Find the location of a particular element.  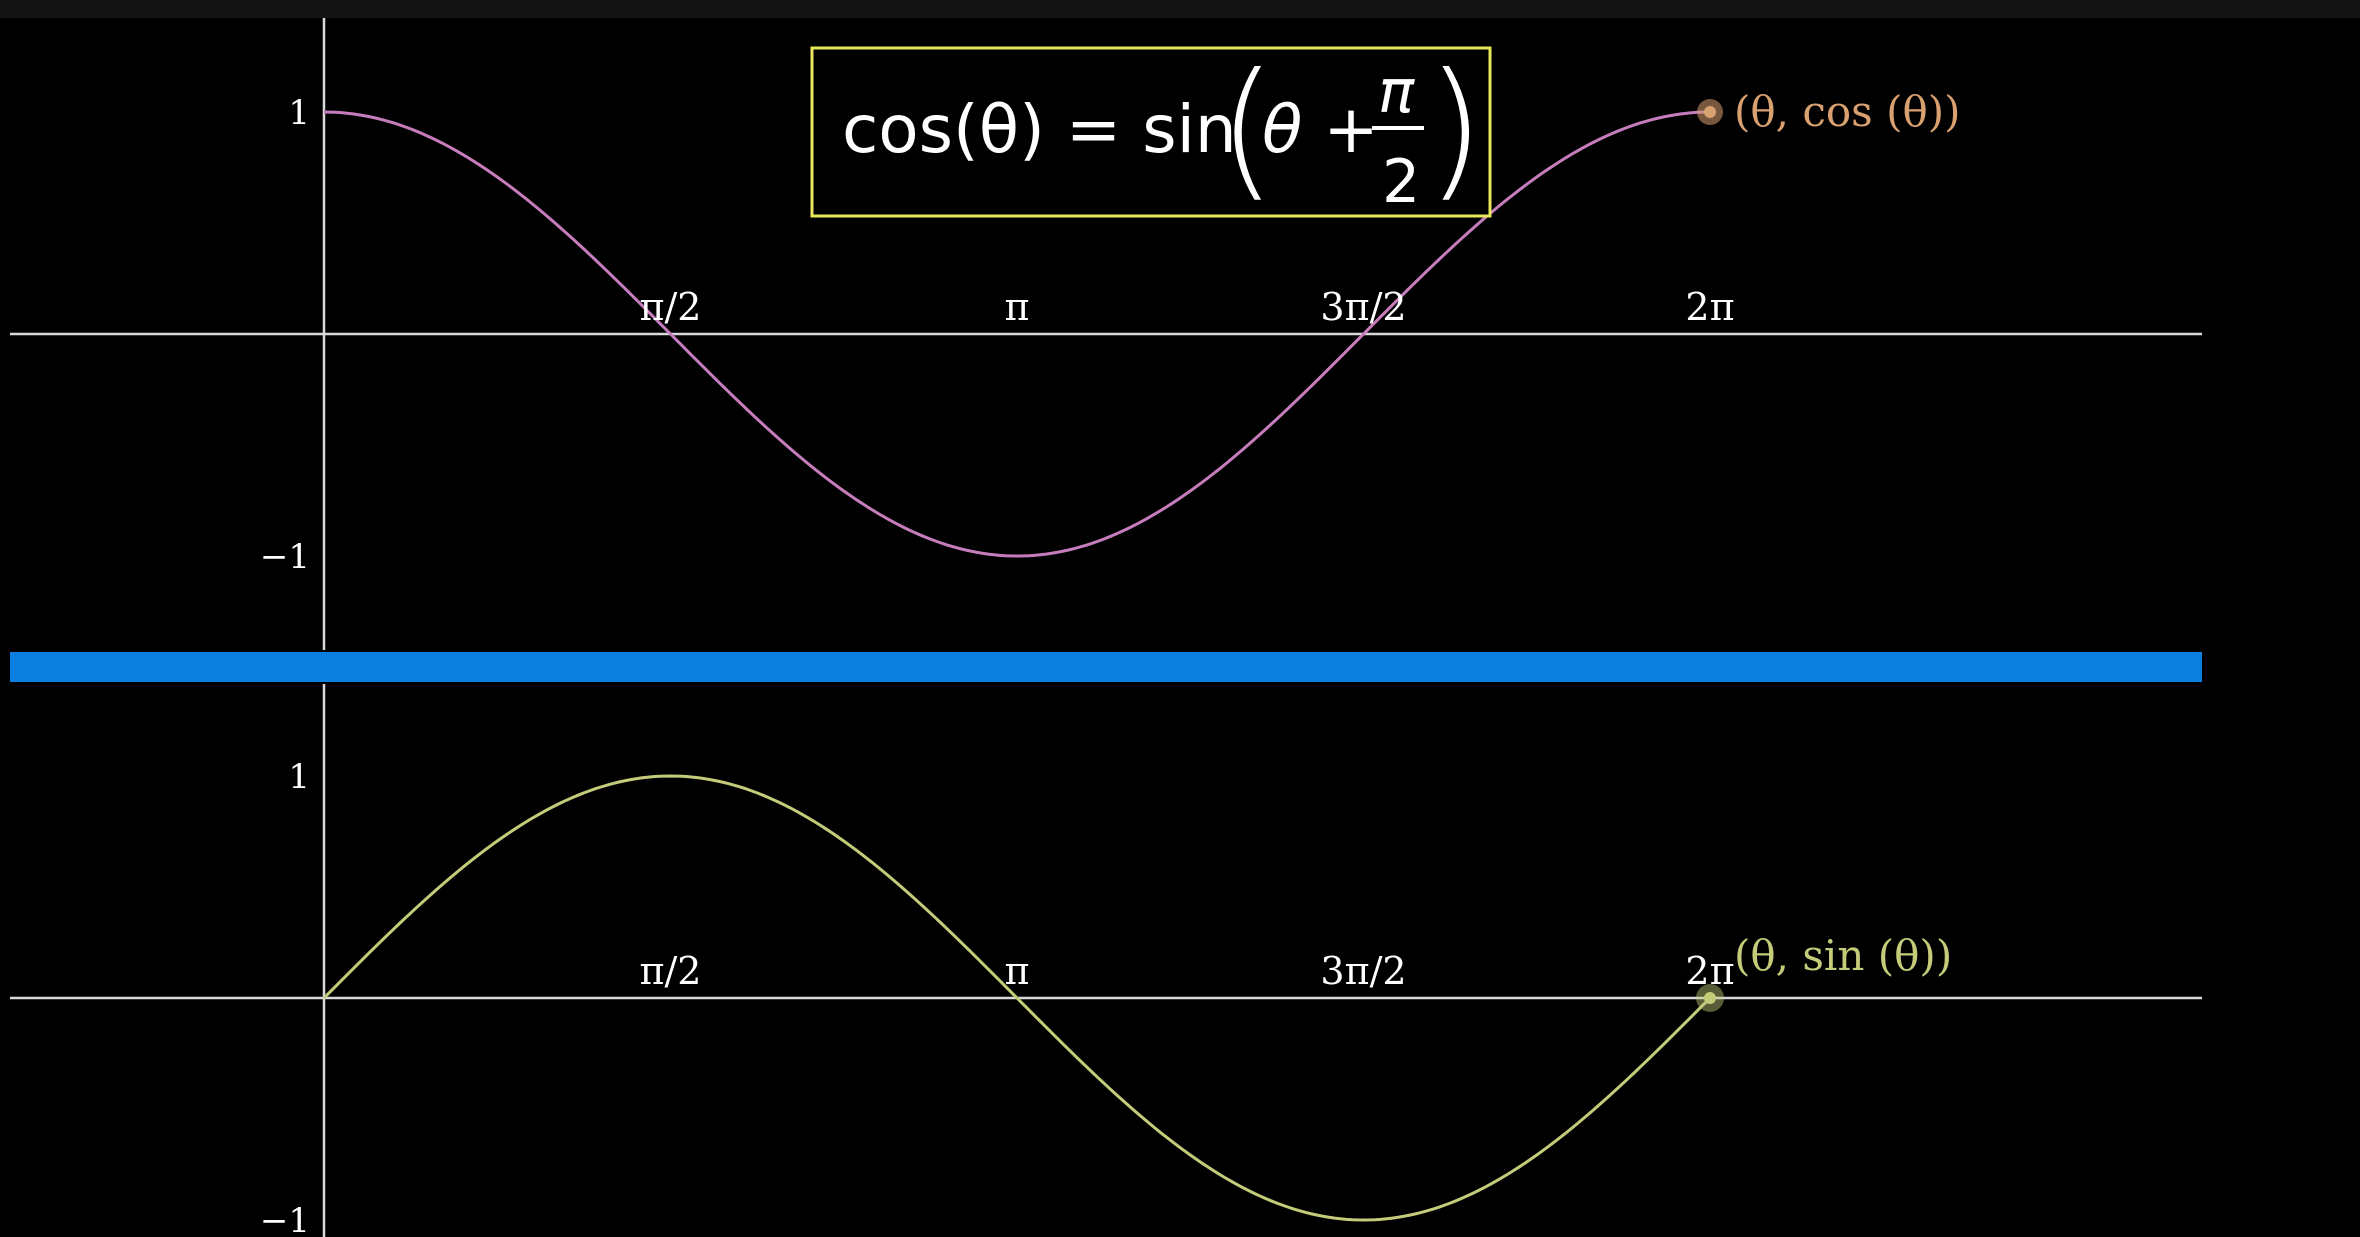

cos-y-tick-label: −1 is located at coordinates (285, 557).